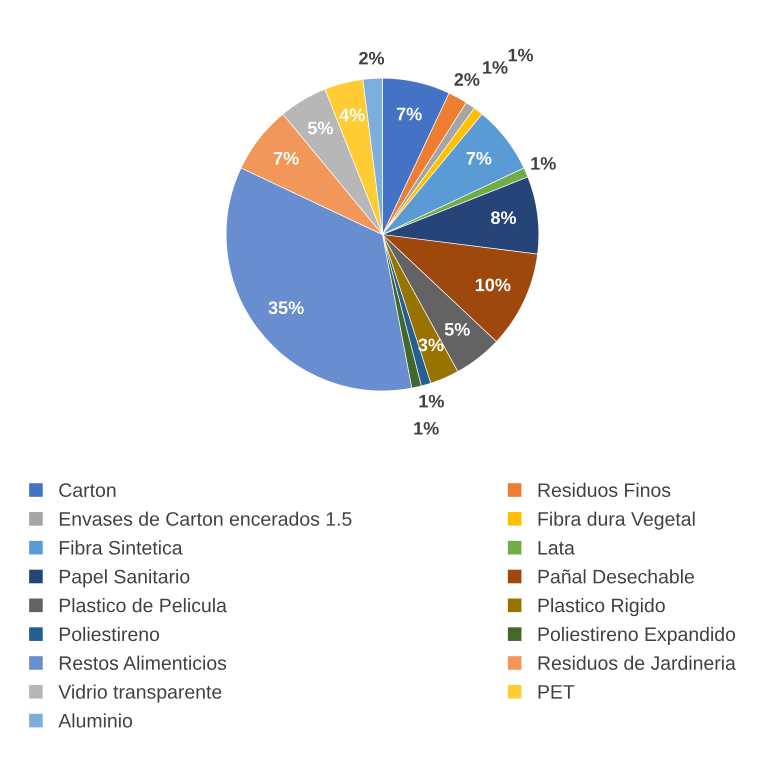 The image size is (765, 769). Describe the element at coordinates (556, 548) in the screenshot. I see `legend-label: Lata` at that location.